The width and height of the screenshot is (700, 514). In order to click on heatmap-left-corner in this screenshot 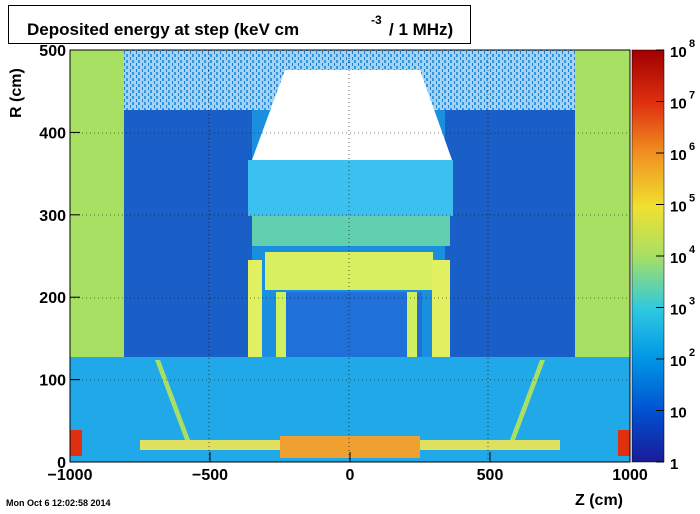, I will do `click(76, 443)`.